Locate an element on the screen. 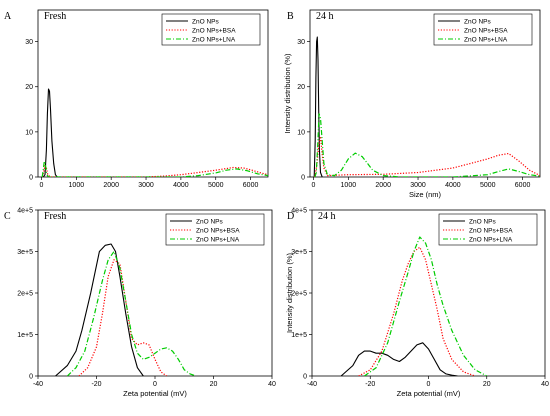 This screenshot has width=550, height=416. panel-c-legend: ZnO NPs ZnO NPs+BSA ZnO NPs+LNA is located at coordinates (215, 229).